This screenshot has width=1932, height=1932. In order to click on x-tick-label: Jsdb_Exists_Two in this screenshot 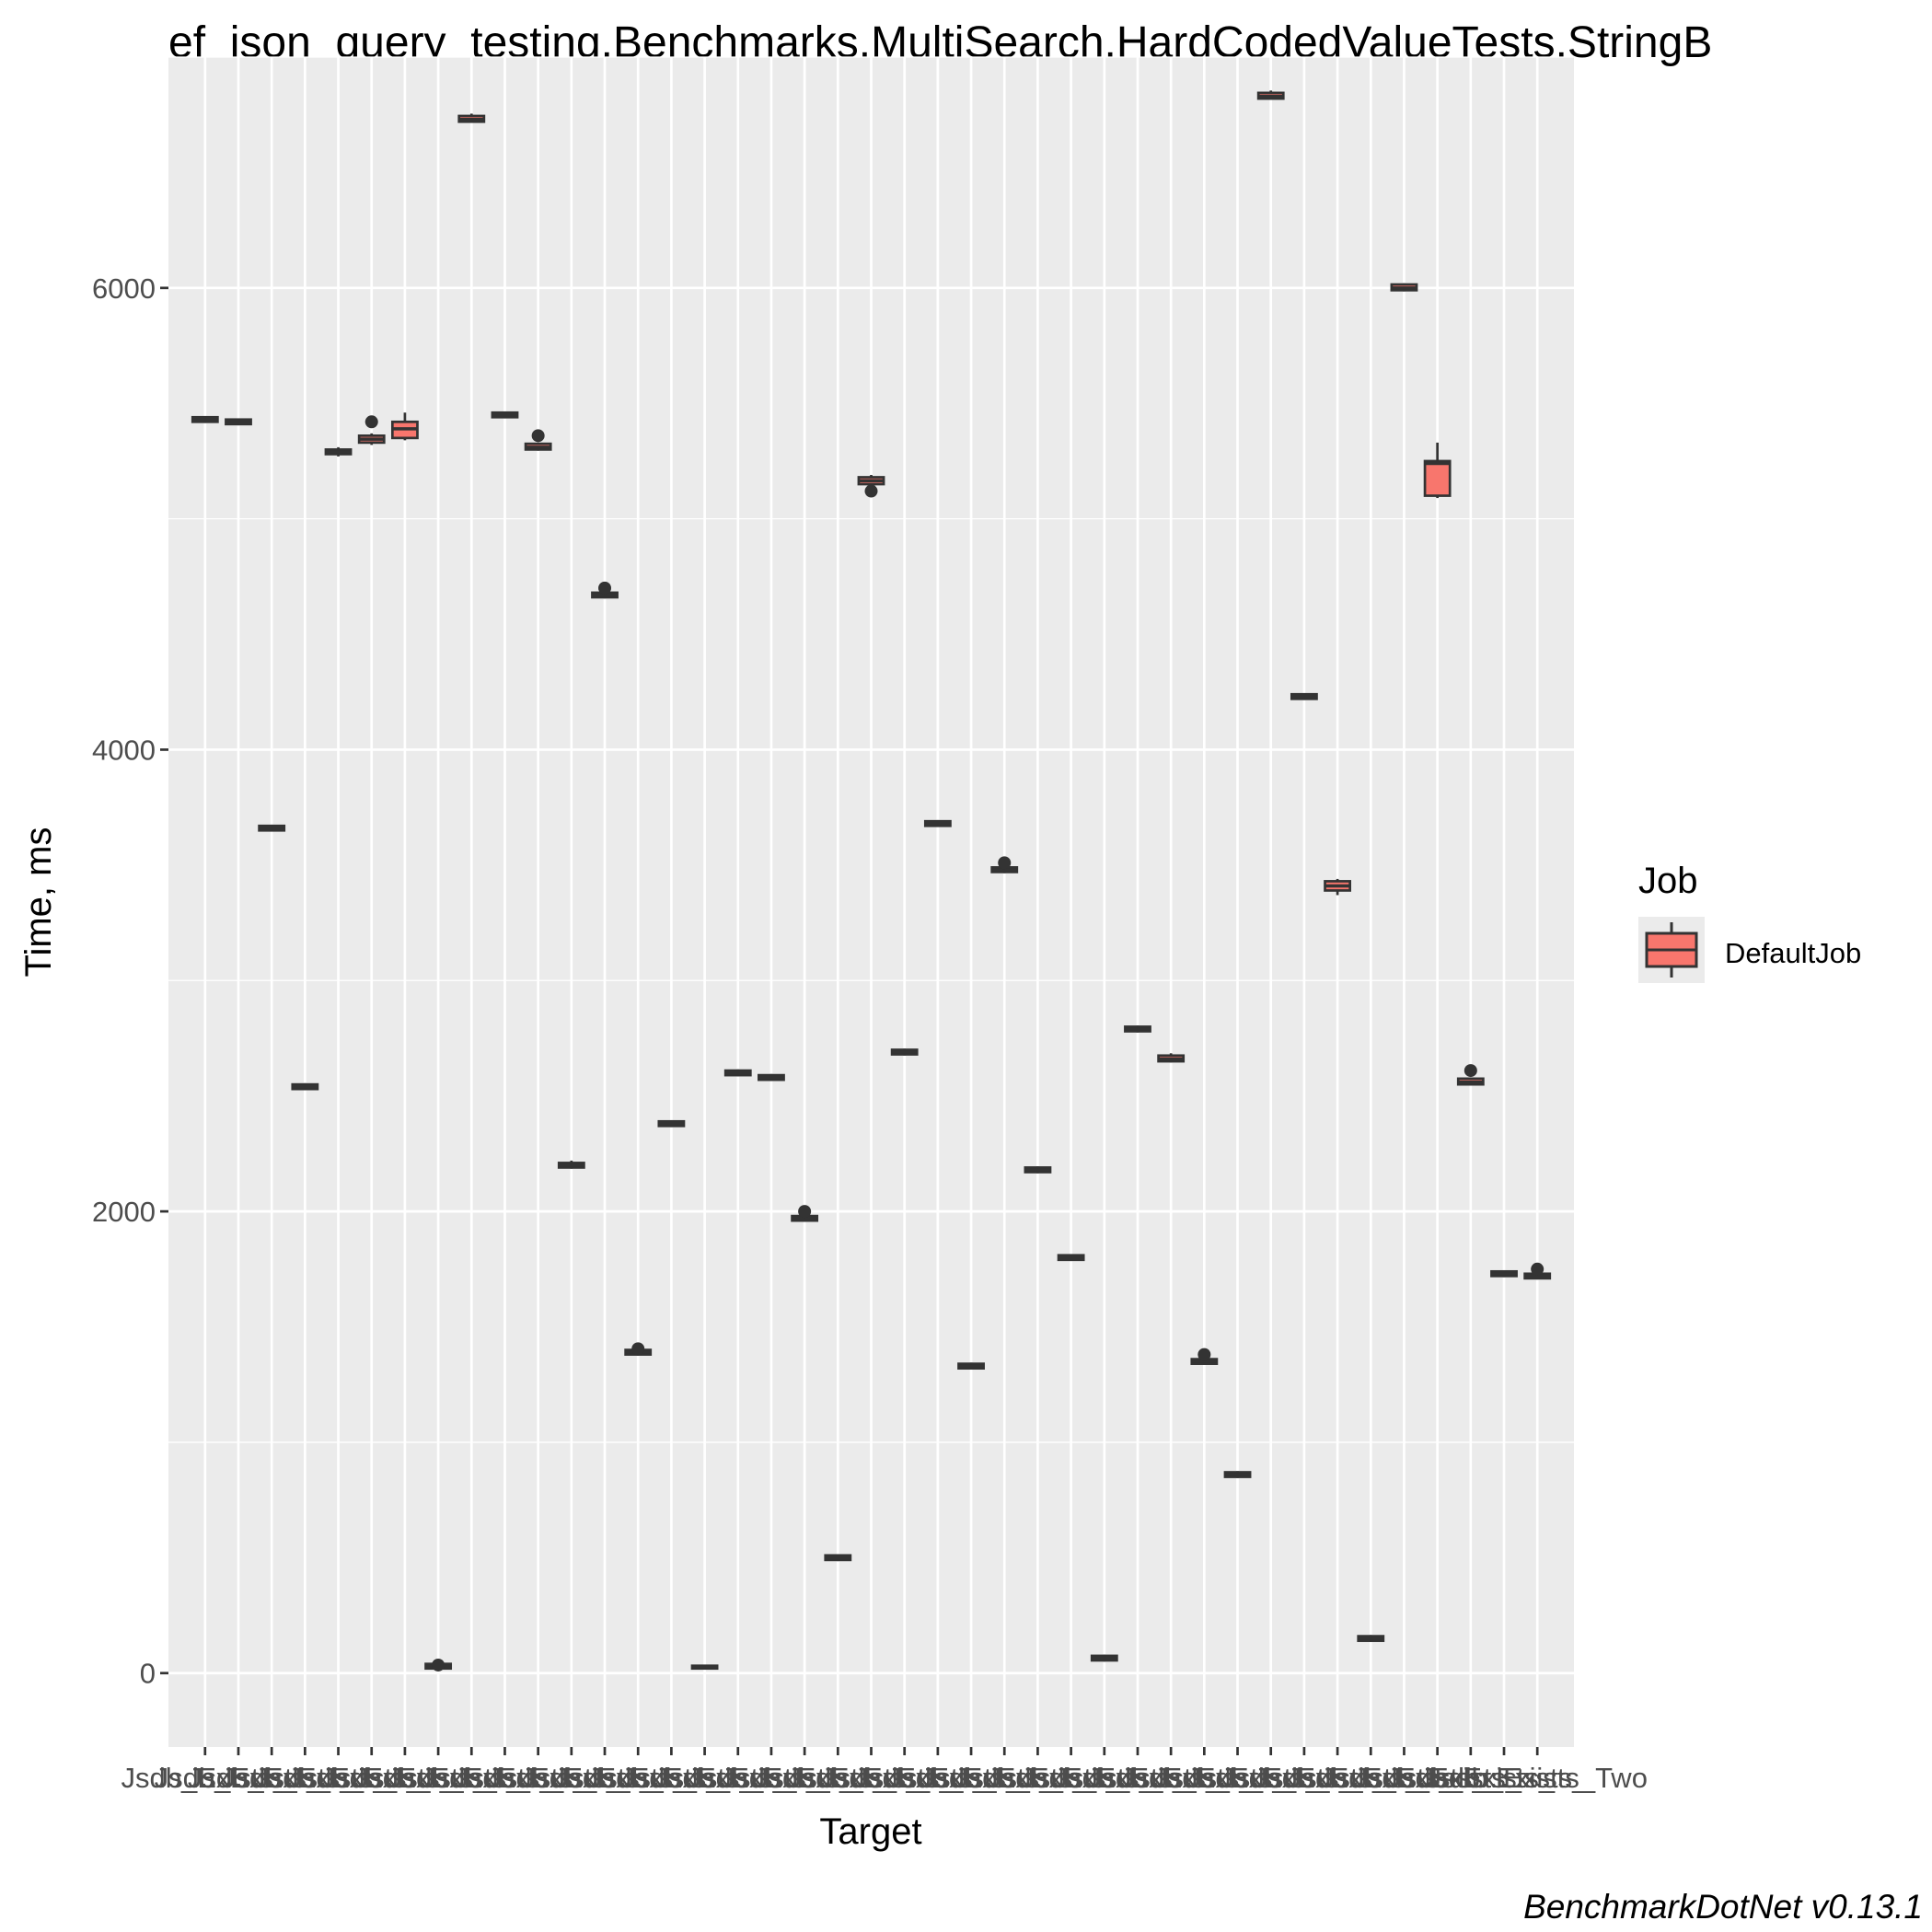, I will do `click(1537, 1778)`.